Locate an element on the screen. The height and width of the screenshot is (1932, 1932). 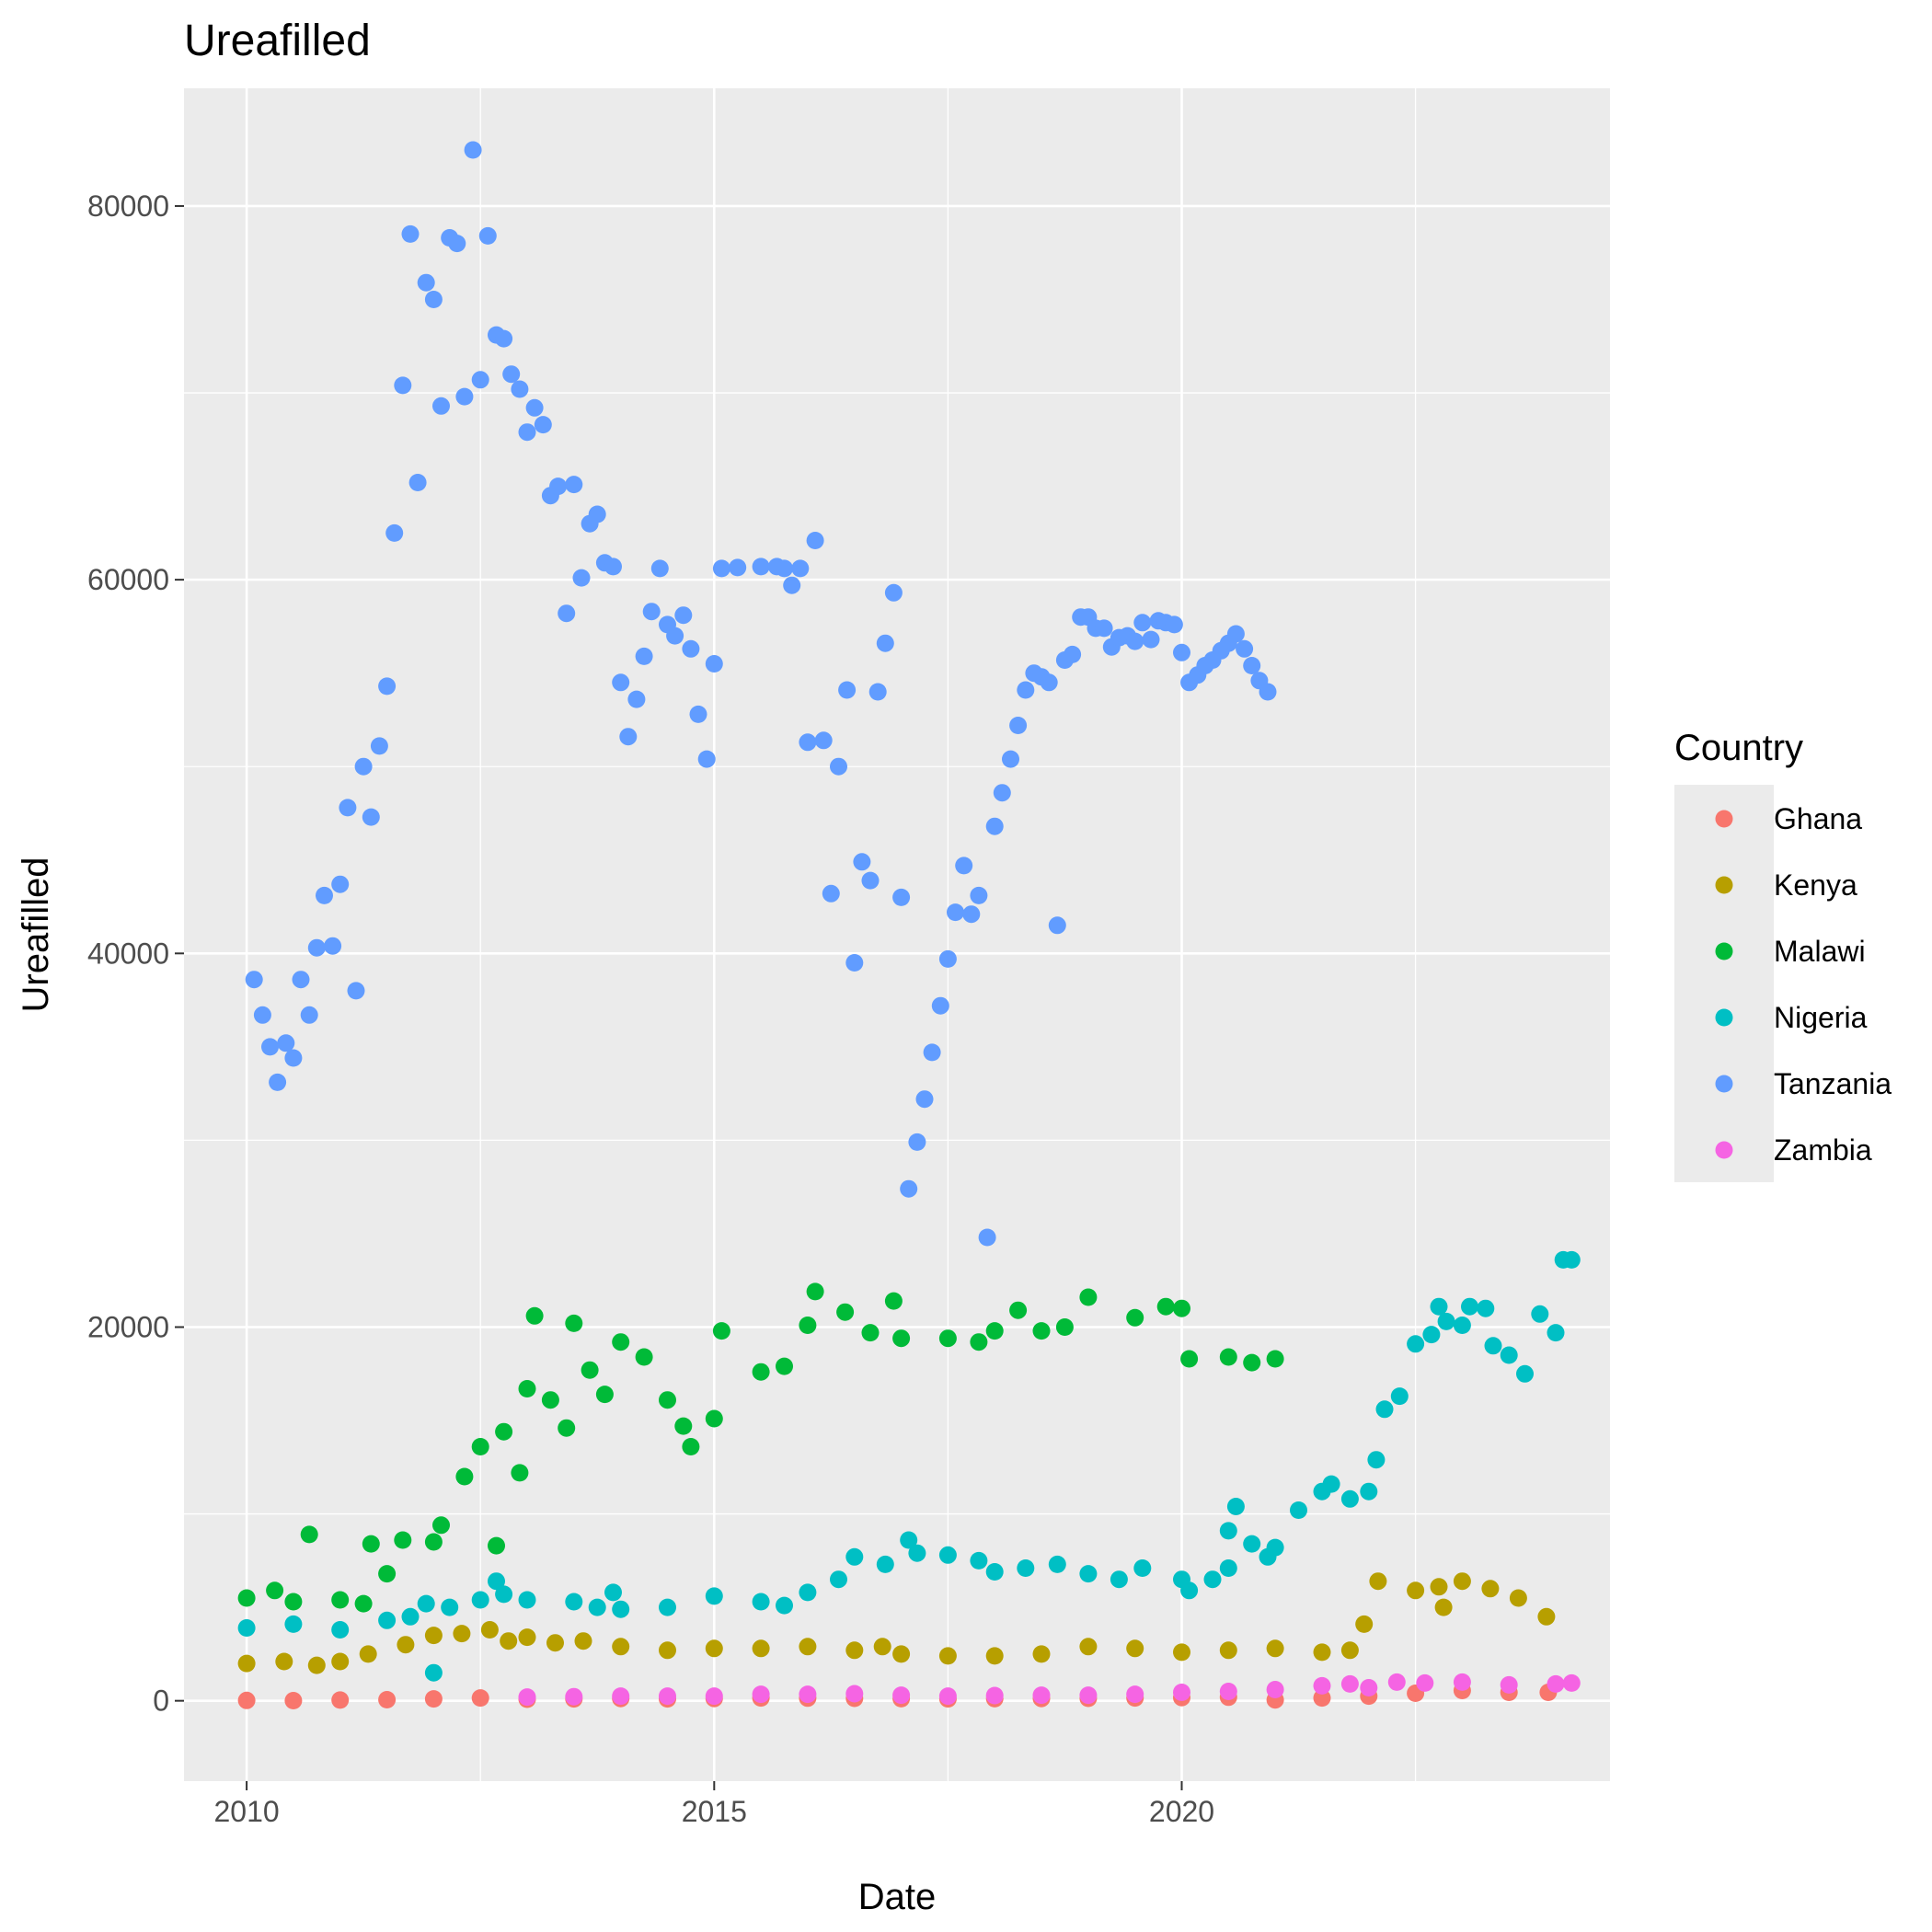
series-kenya is located at coordinates (896, 1623).